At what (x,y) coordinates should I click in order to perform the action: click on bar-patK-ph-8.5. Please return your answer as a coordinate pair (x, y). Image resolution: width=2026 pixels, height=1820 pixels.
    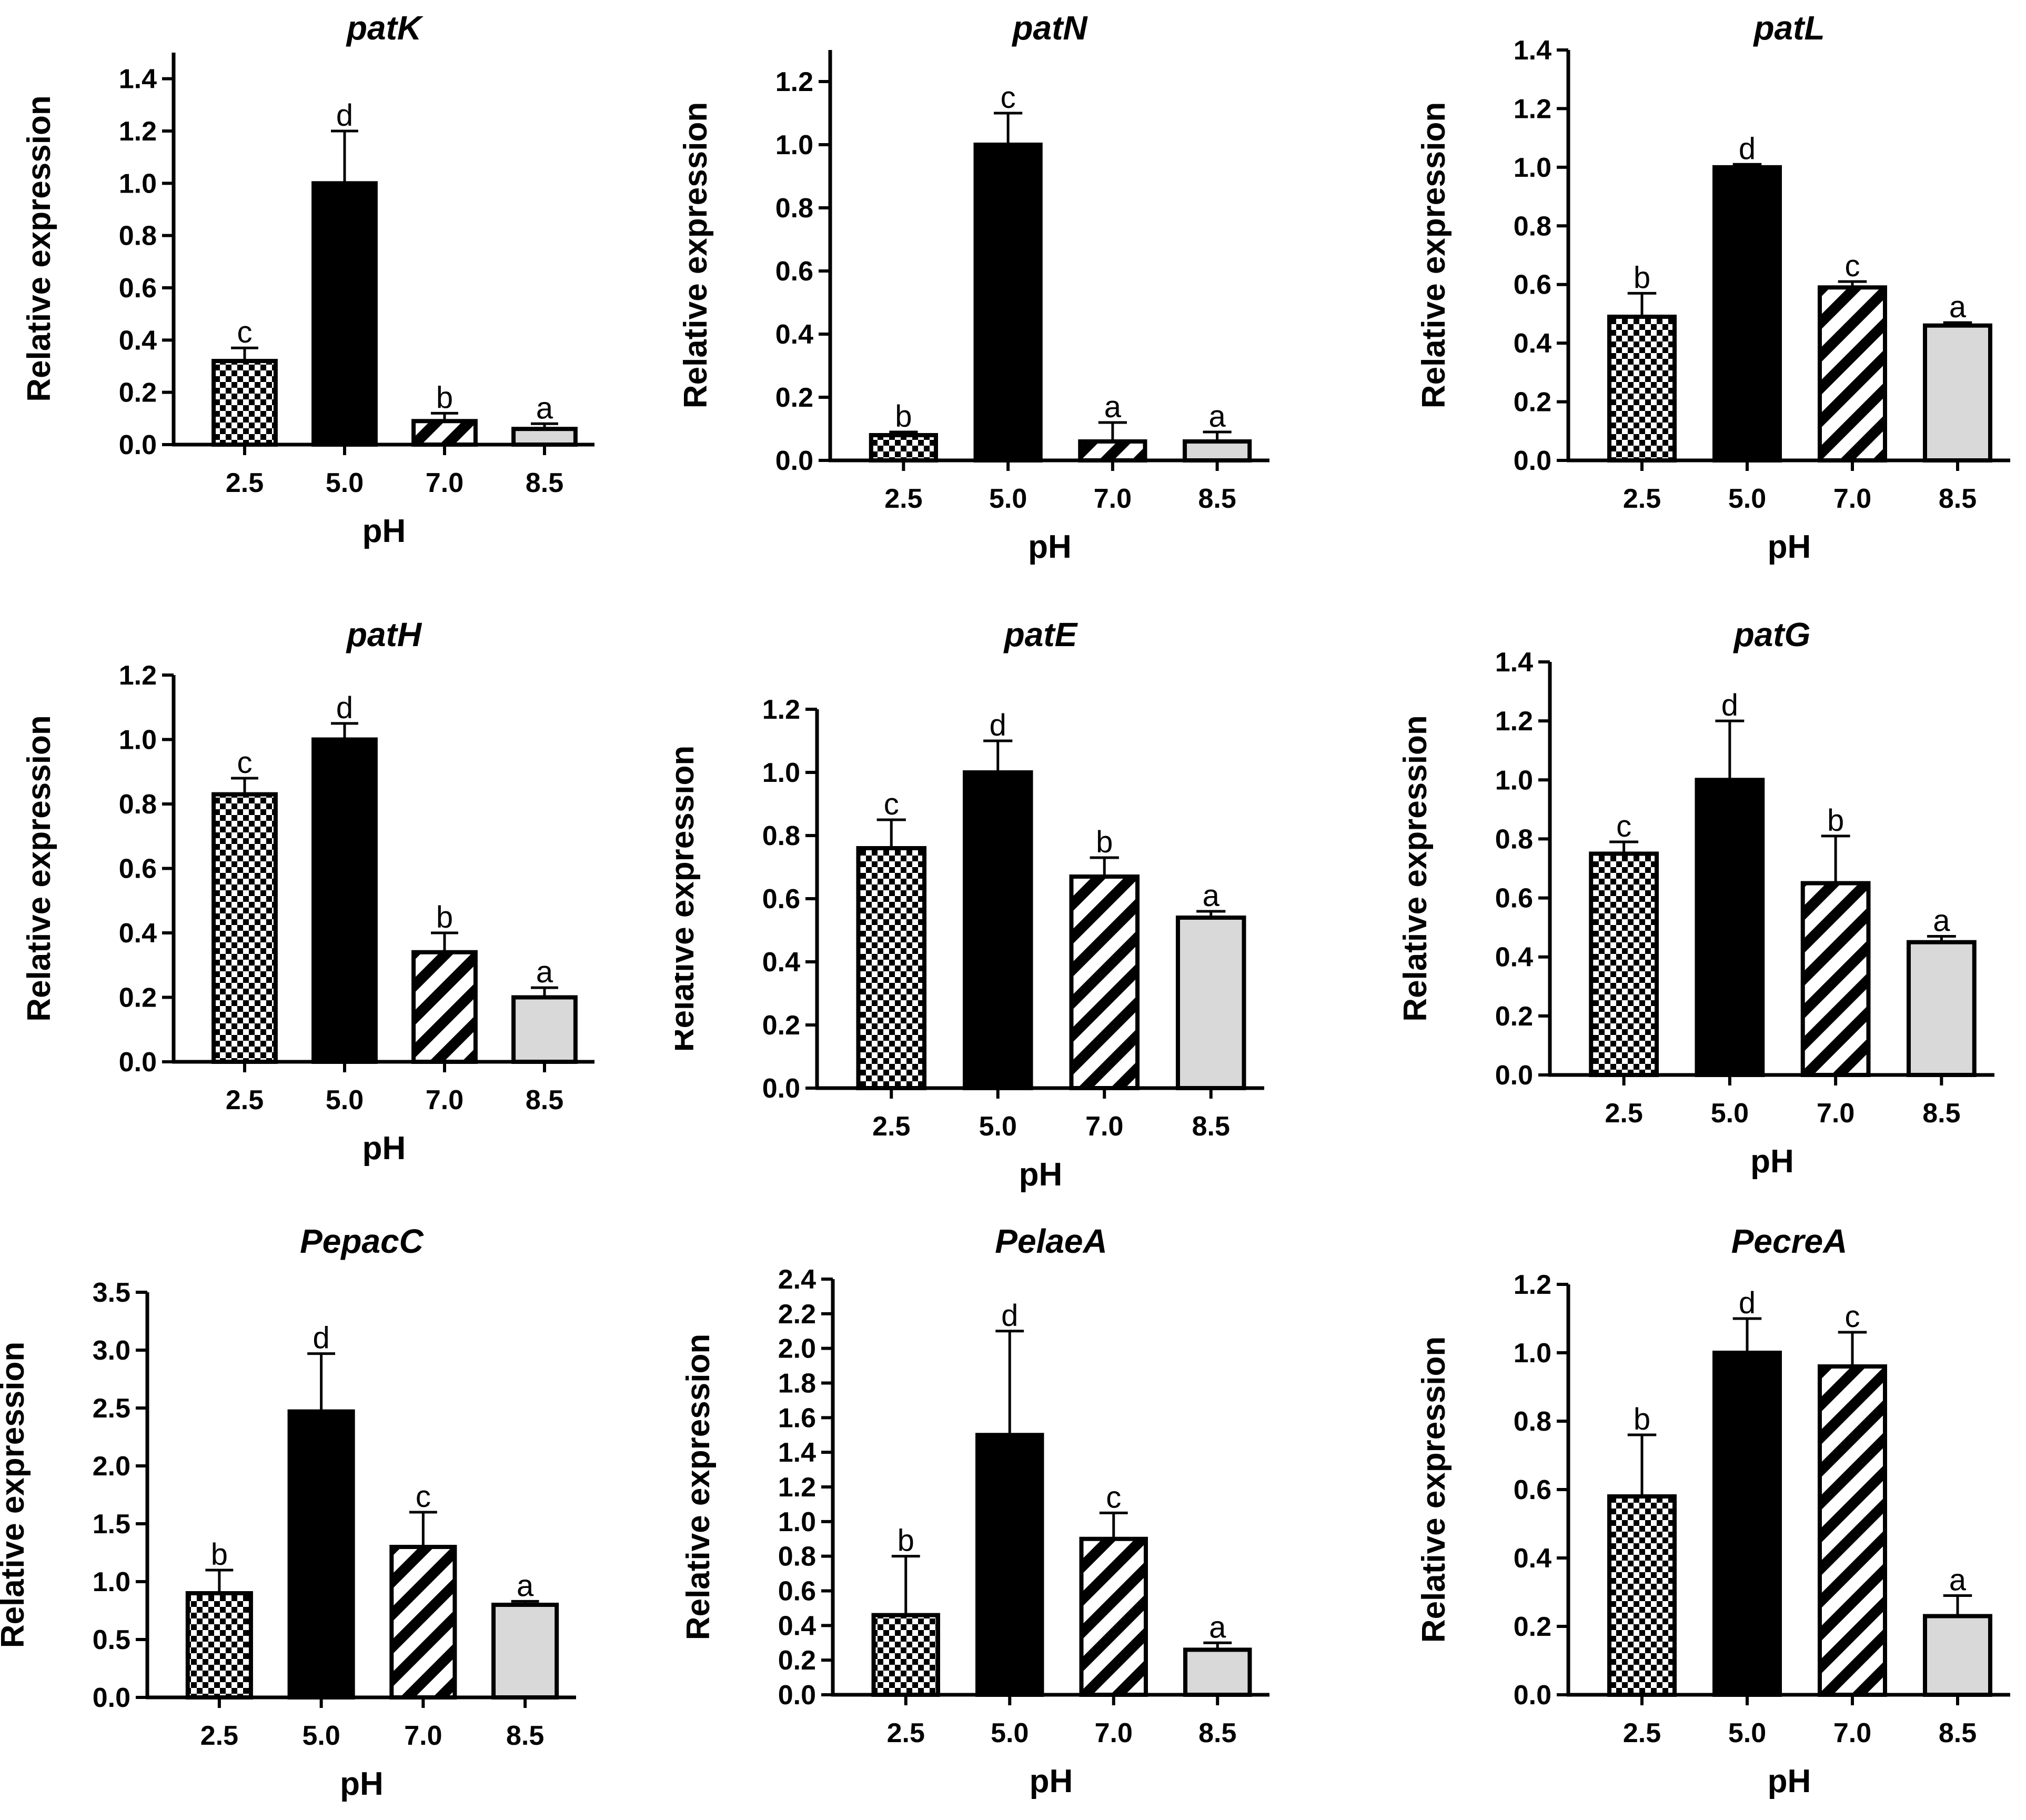
    Looking at the image, I should click on (544, 437).